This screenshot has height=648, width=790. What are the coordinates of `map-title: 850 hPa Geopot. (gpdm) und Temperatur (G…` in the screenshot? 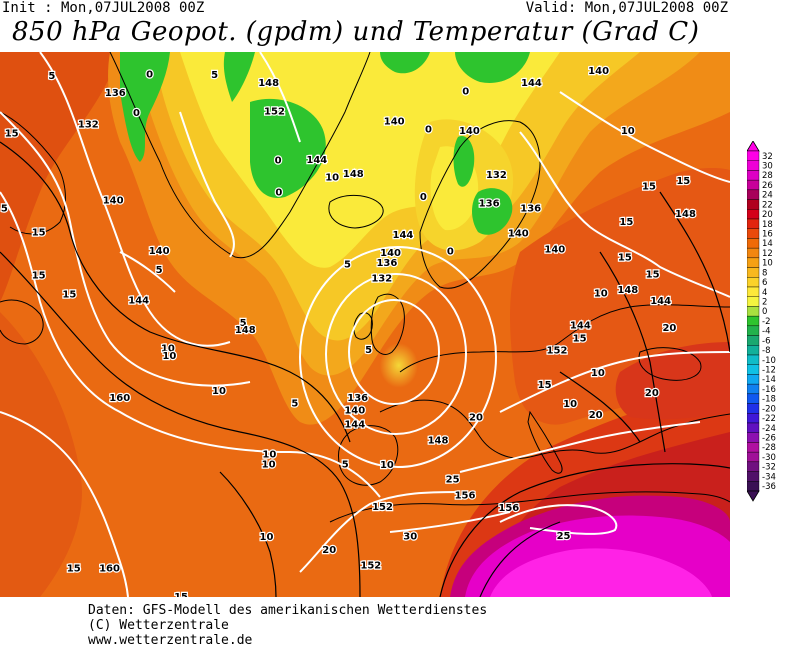 It's located at (356, 32).